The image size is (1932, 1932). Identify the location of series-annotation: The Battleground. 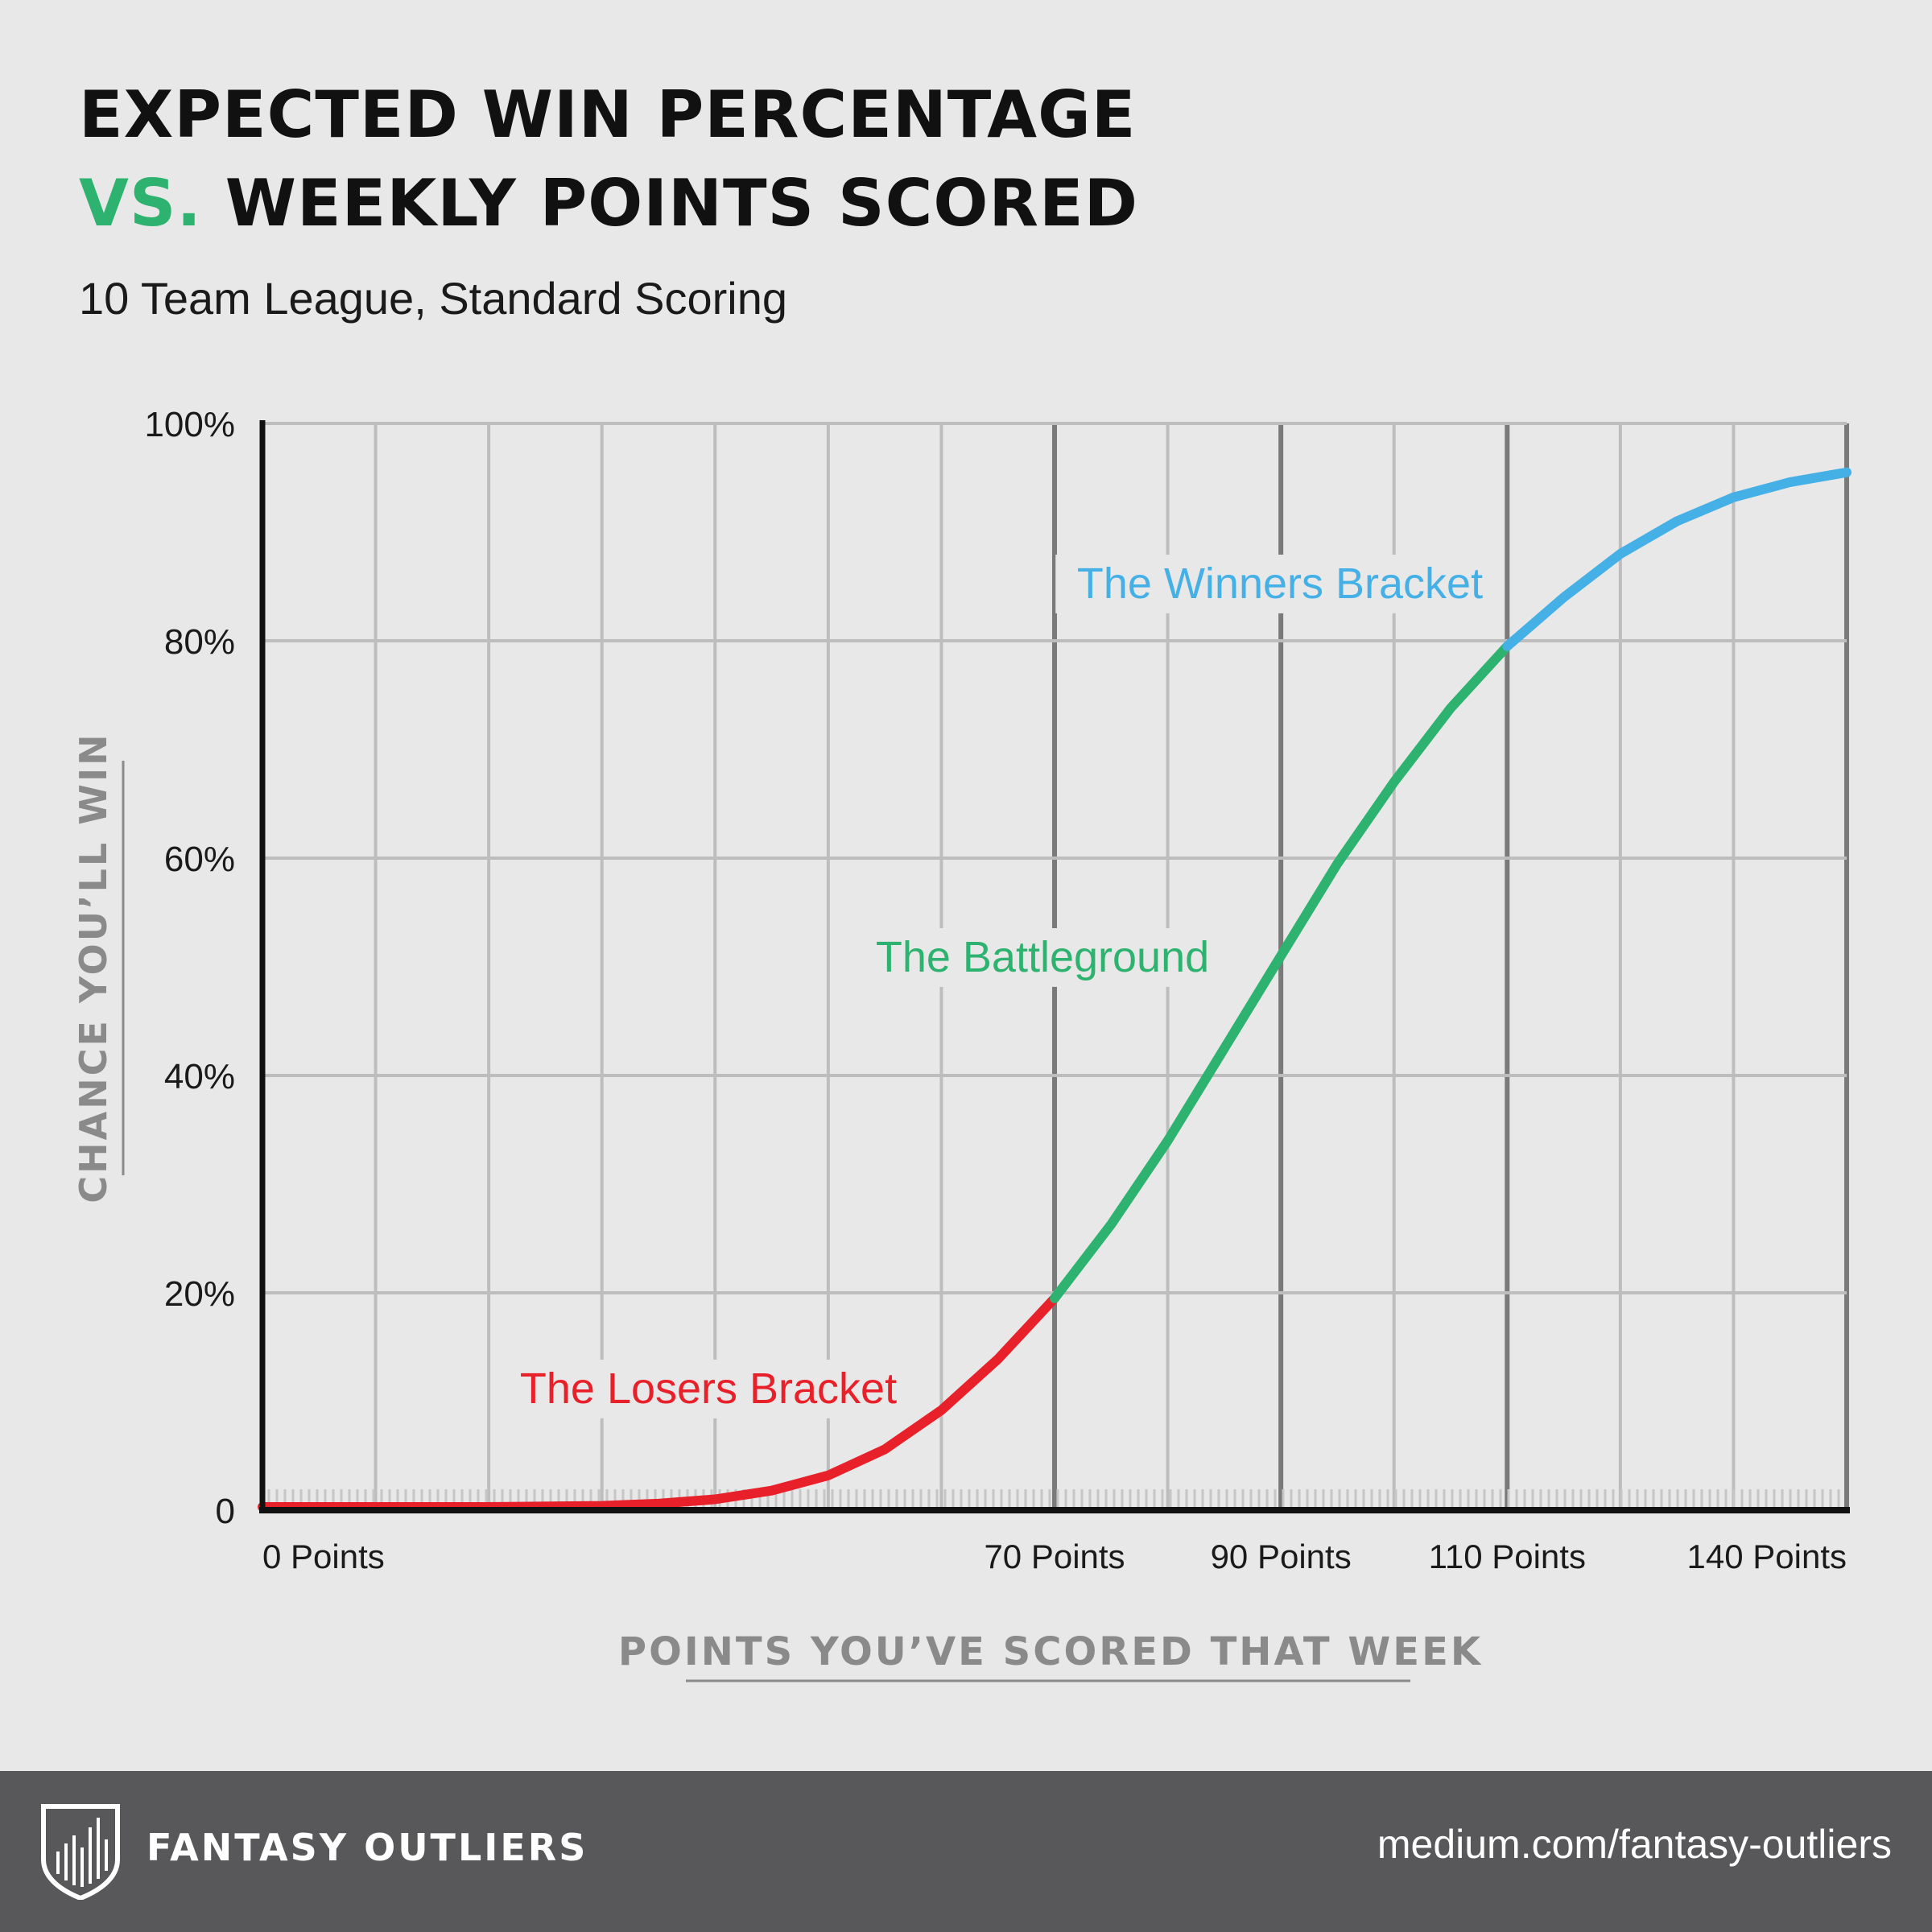
(1042, 957).